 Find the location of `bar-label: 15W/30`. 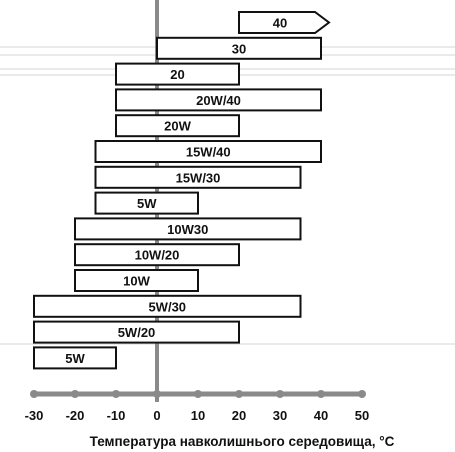

bar-label: 15W/30 is located at coordinates (198, 177).